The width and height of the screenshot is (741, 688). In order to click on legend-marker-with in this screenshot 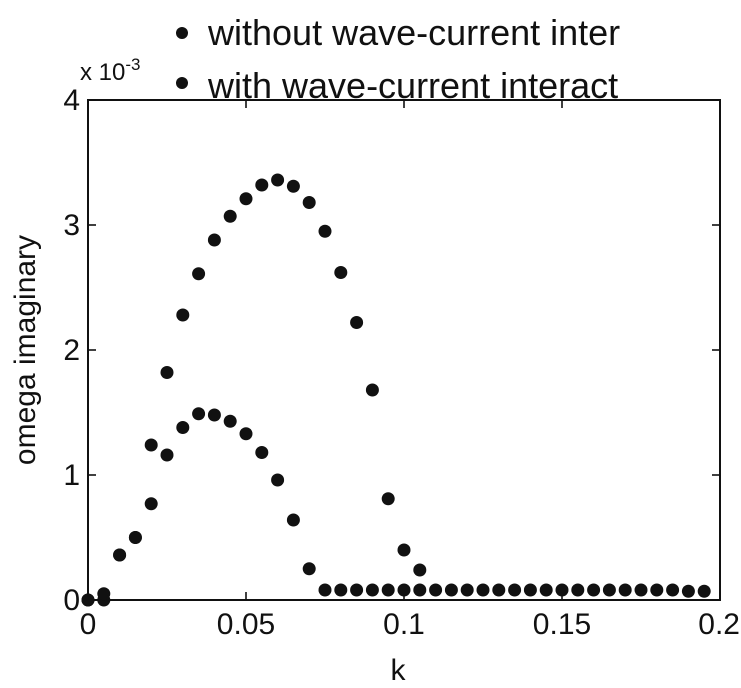, I will do `click(182, 83)`.